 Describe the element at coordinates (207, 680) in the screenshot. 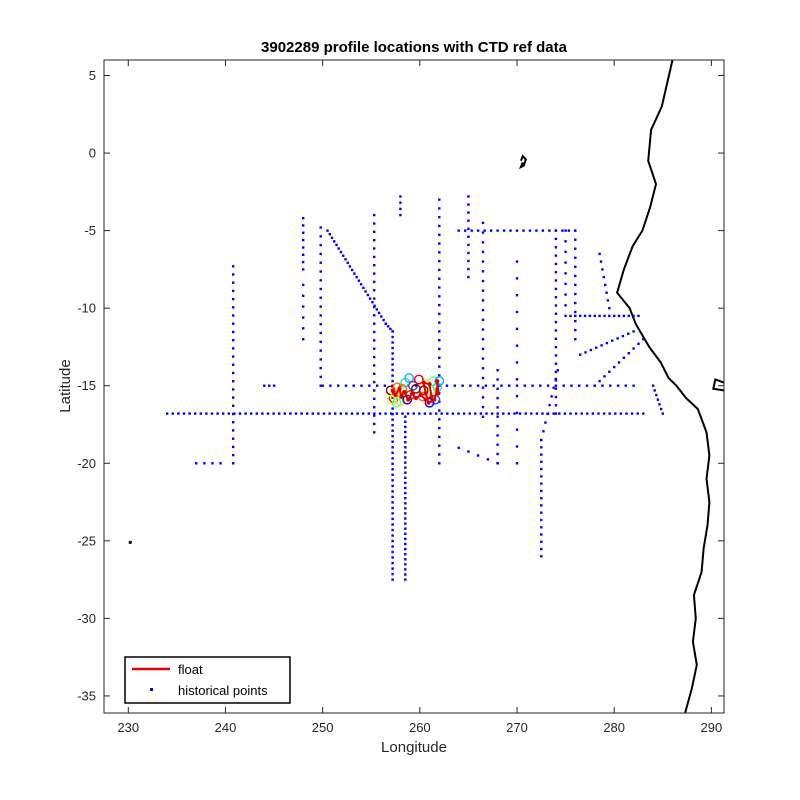

I see `legend-box` at that location.